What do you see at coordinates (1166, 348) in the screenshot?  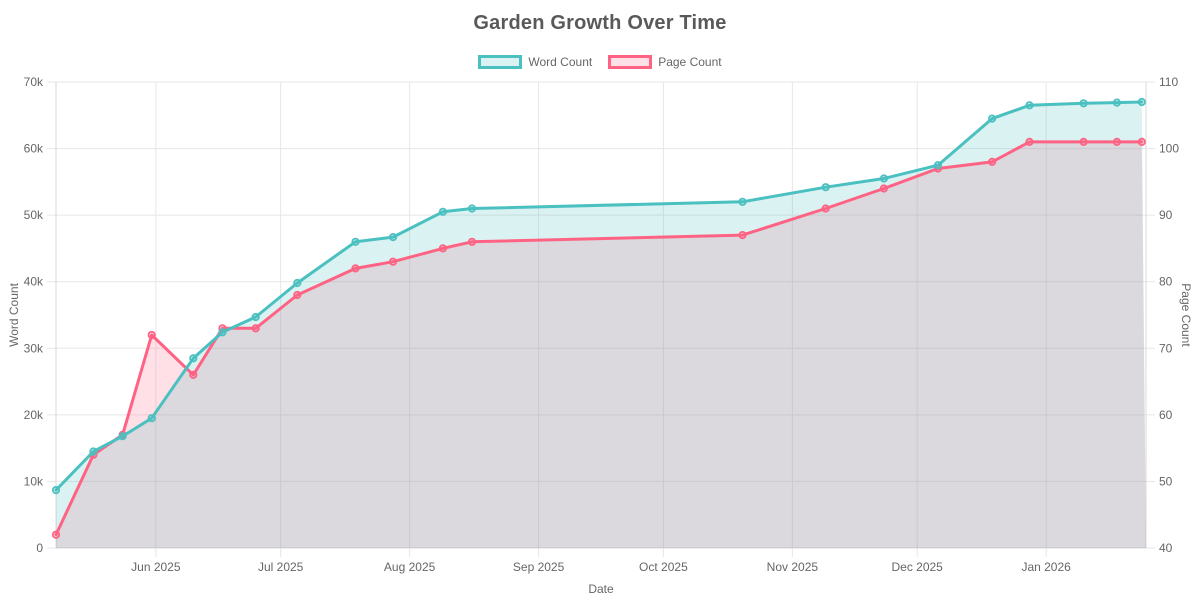 I see `y-right-tick-label: 70` at bounding box center [1166, 348].